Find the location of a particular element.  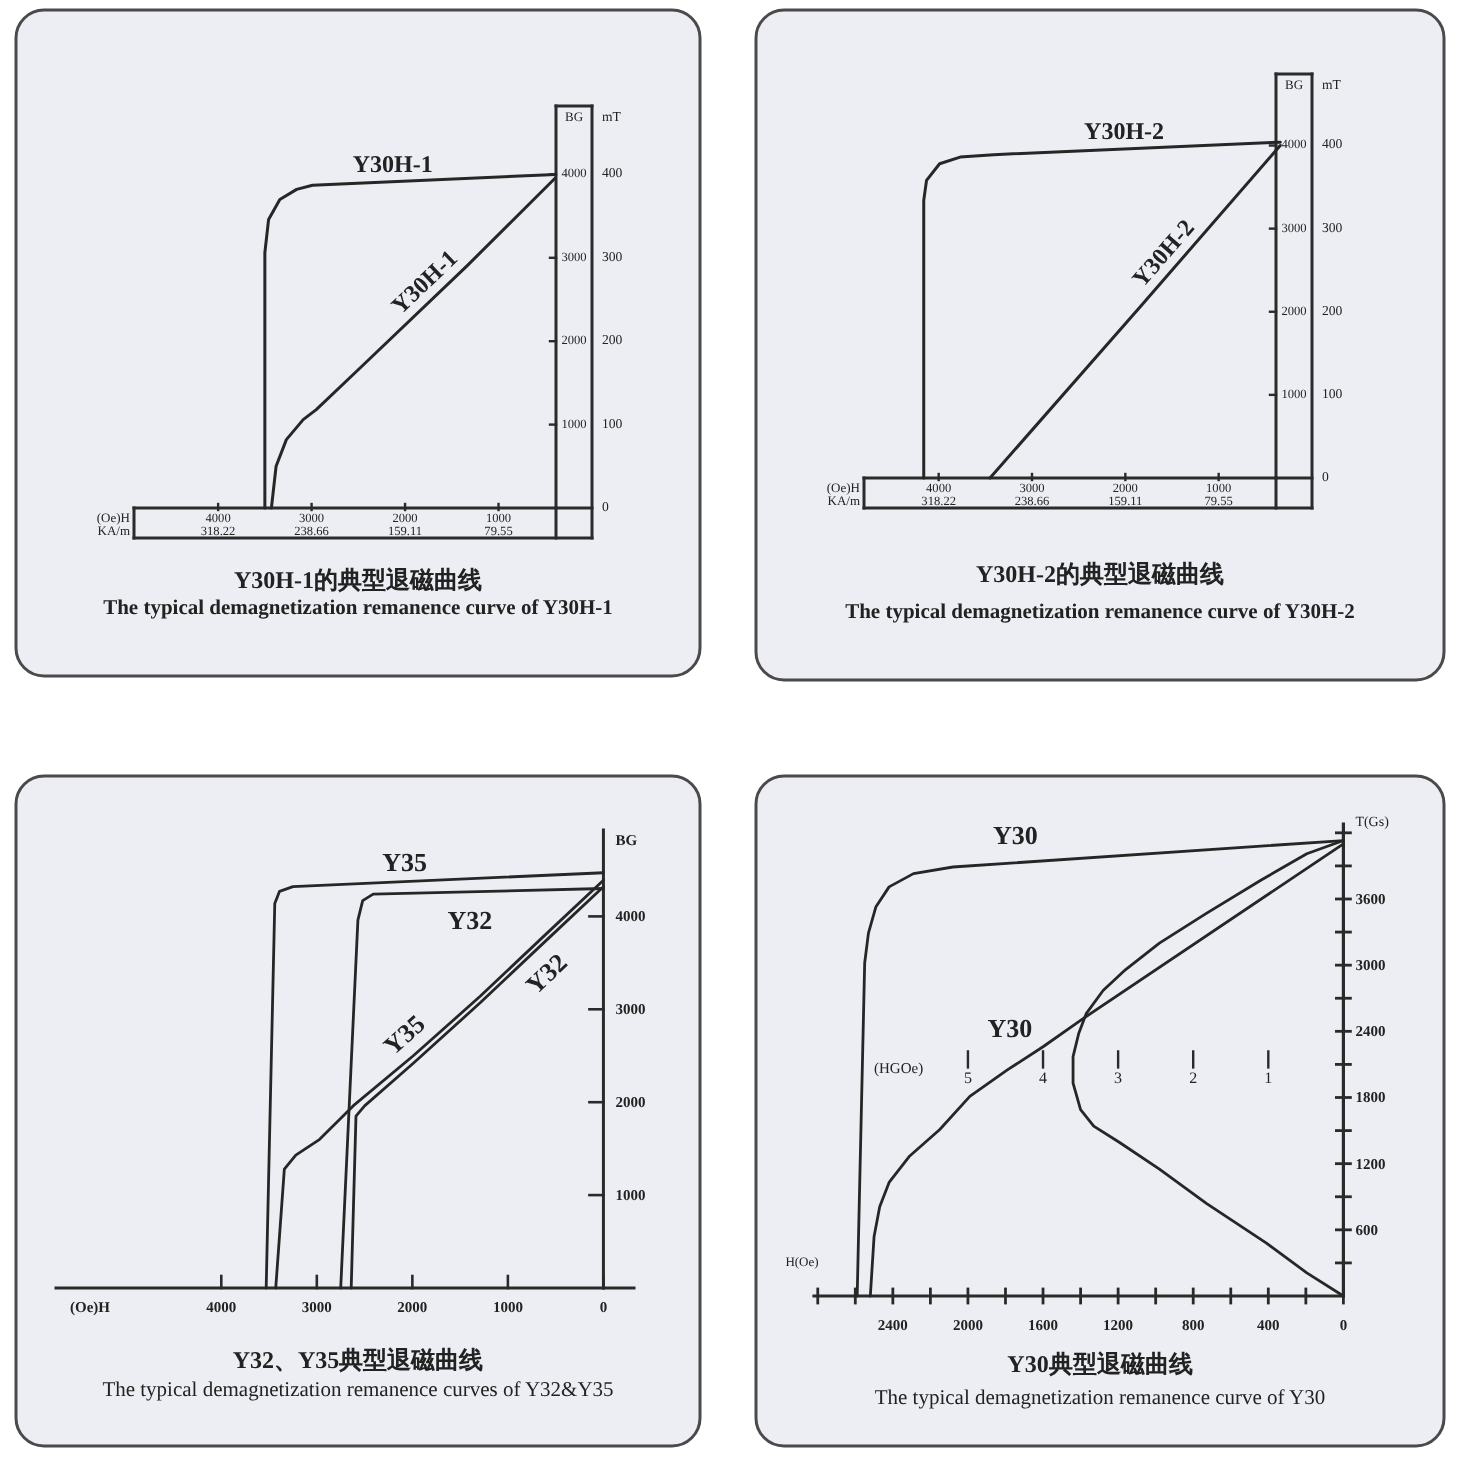

subtitle: The typical demagnetization remanence curve of Y30 is located at coordinates (1100, 1399).